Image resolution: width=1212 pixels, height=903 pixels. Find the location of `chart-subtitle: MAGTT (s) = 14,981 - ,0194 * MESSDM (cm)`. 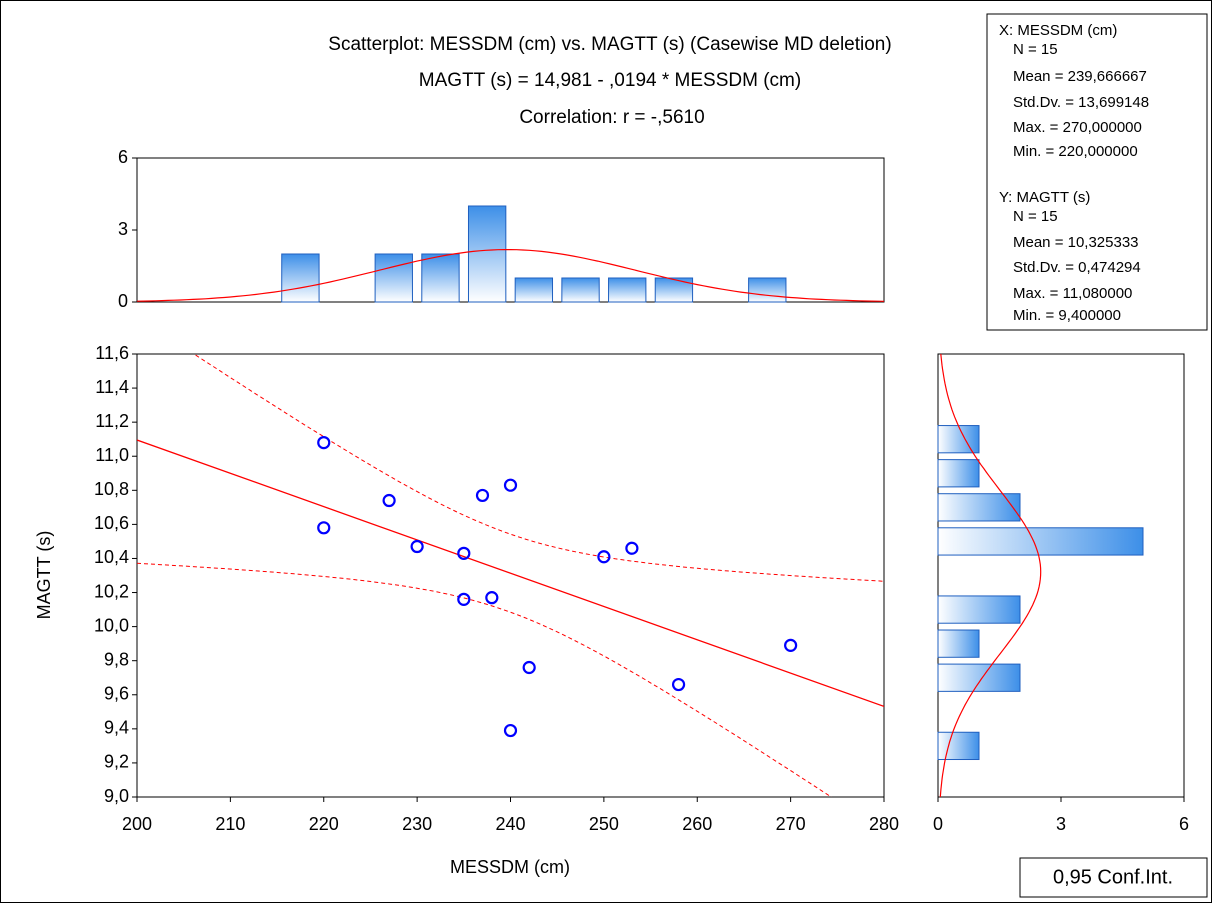

chart-subtitle: MAGTT (s) = 14,981 - ,0194 * MESSDM (cm) is located at coordinates (610, 80).